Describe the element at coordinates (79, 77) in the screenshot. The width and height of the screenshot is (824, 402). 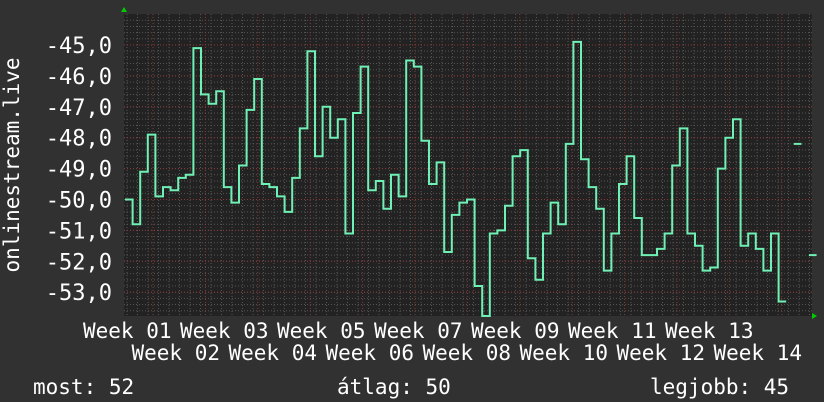
I see `y-tick-label: -46,0` at that location.